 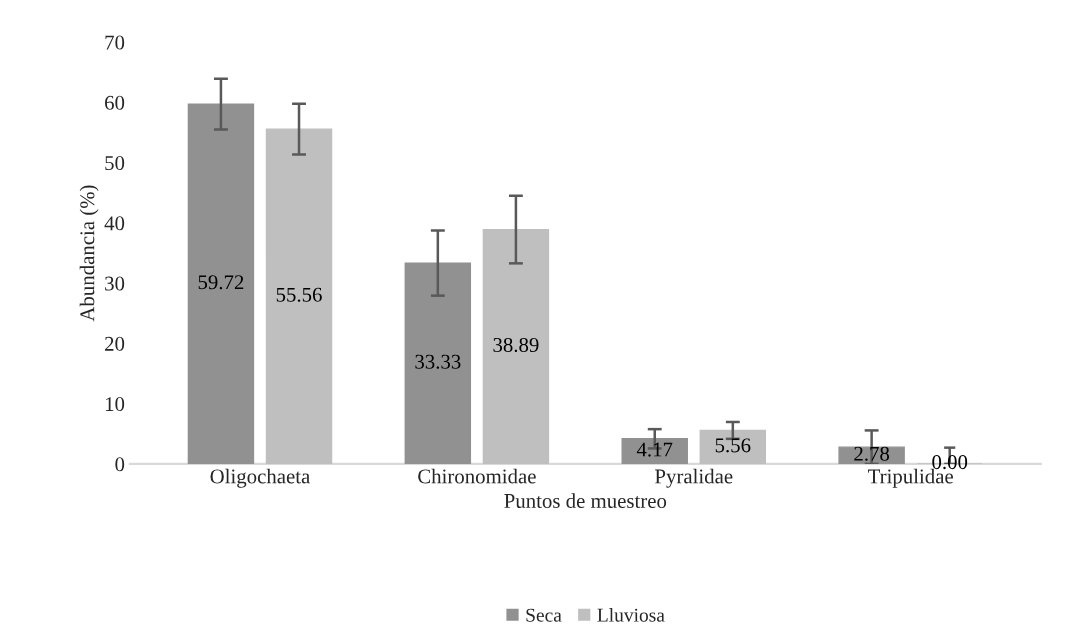 What do you see at coordinates (120, 464) in the screenshot?
I see `y-tick-label: 0` at bounding box center [120, 464].